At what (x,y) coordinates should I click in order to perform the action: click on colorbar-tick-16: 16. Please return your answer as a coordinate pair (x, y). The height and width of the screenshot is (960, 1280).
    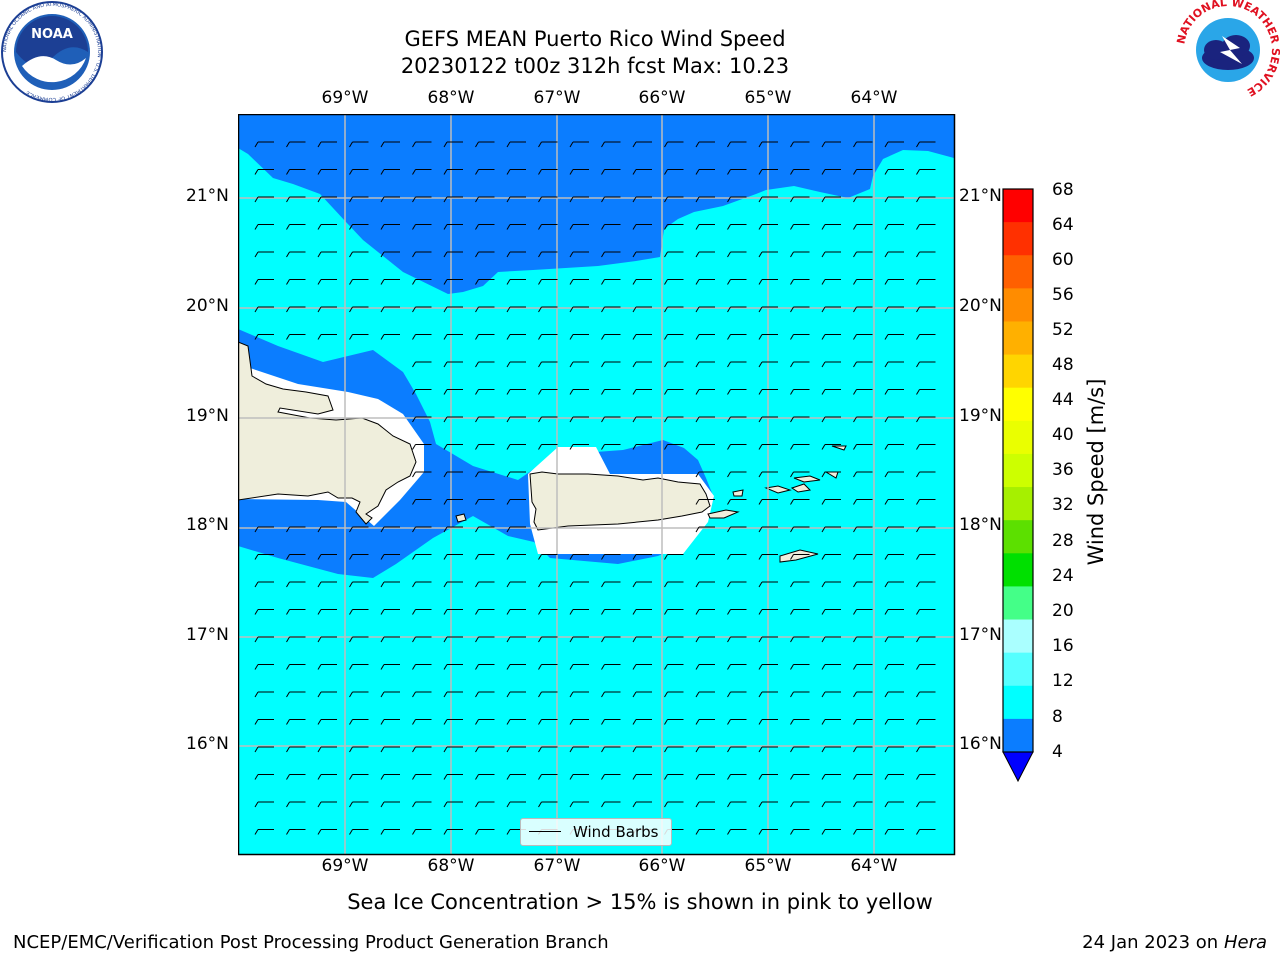
    Looking at the image, I should click on (1063, 646).